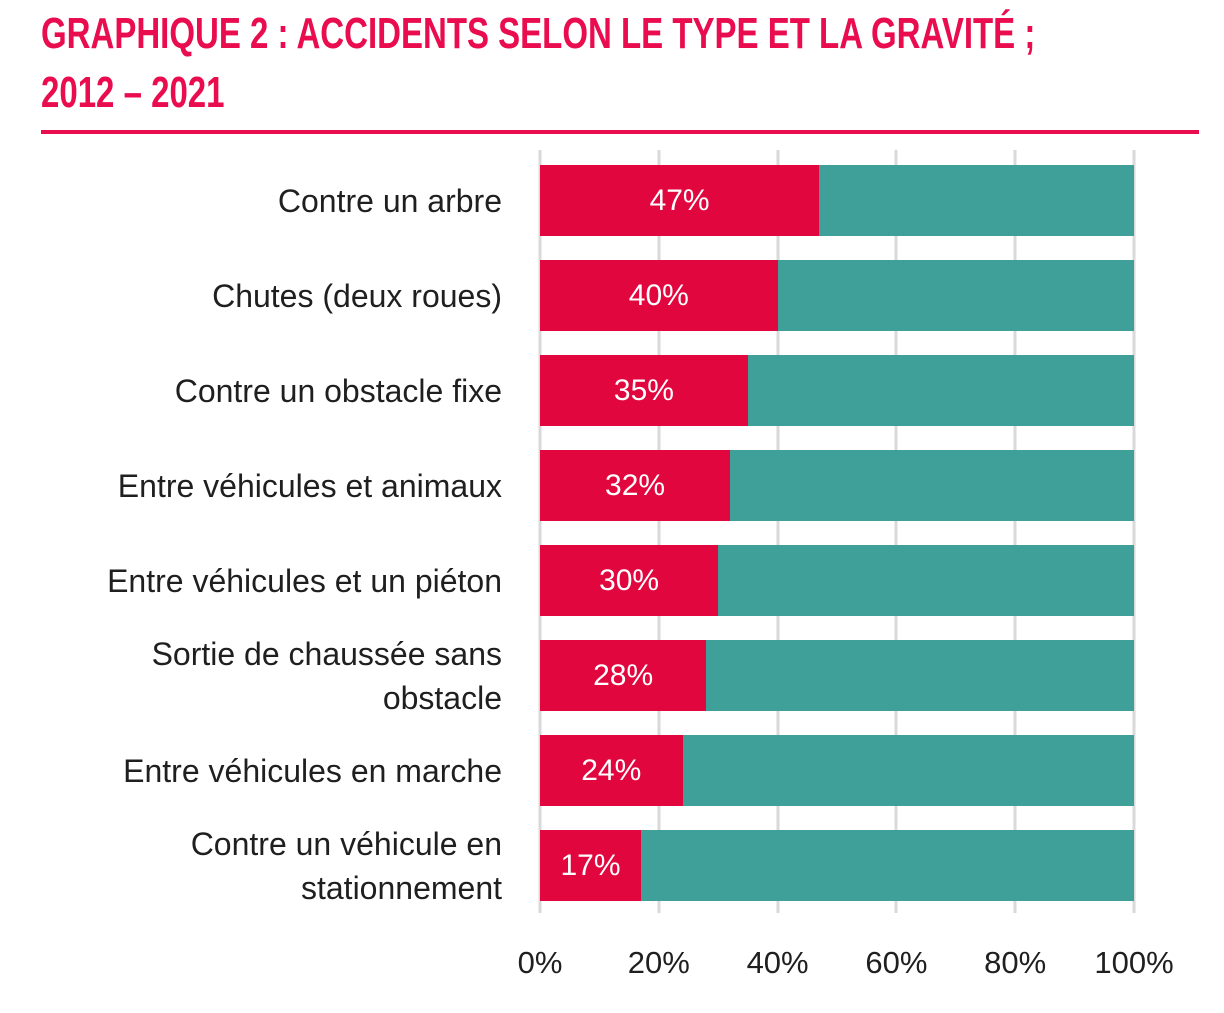 Image resolution: width=1224 pixels, height=1013 pixels. I want to click on bar-value-label: 47%, so click(679, 200).